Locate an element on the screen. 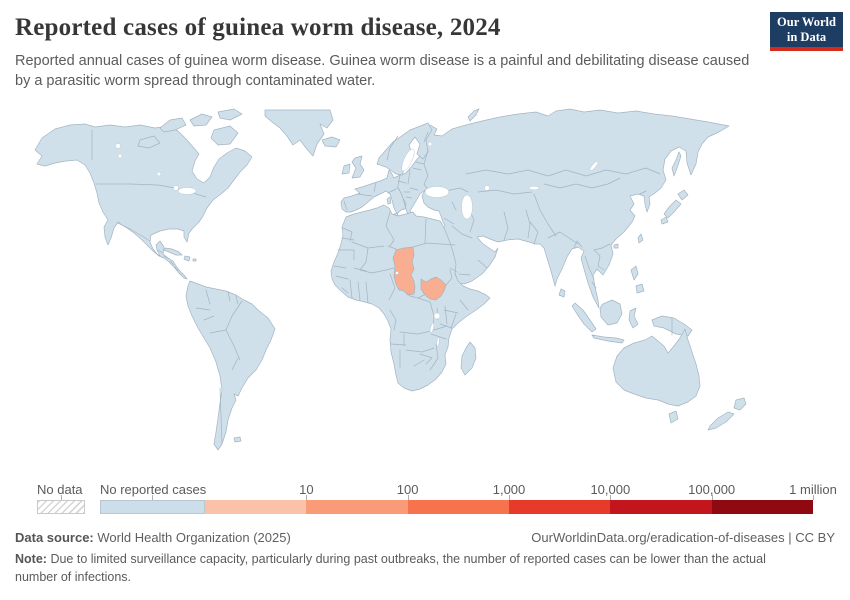 The height and width of the screenshot is (600, 850). country-south-america is located at coordinates (230, 365).